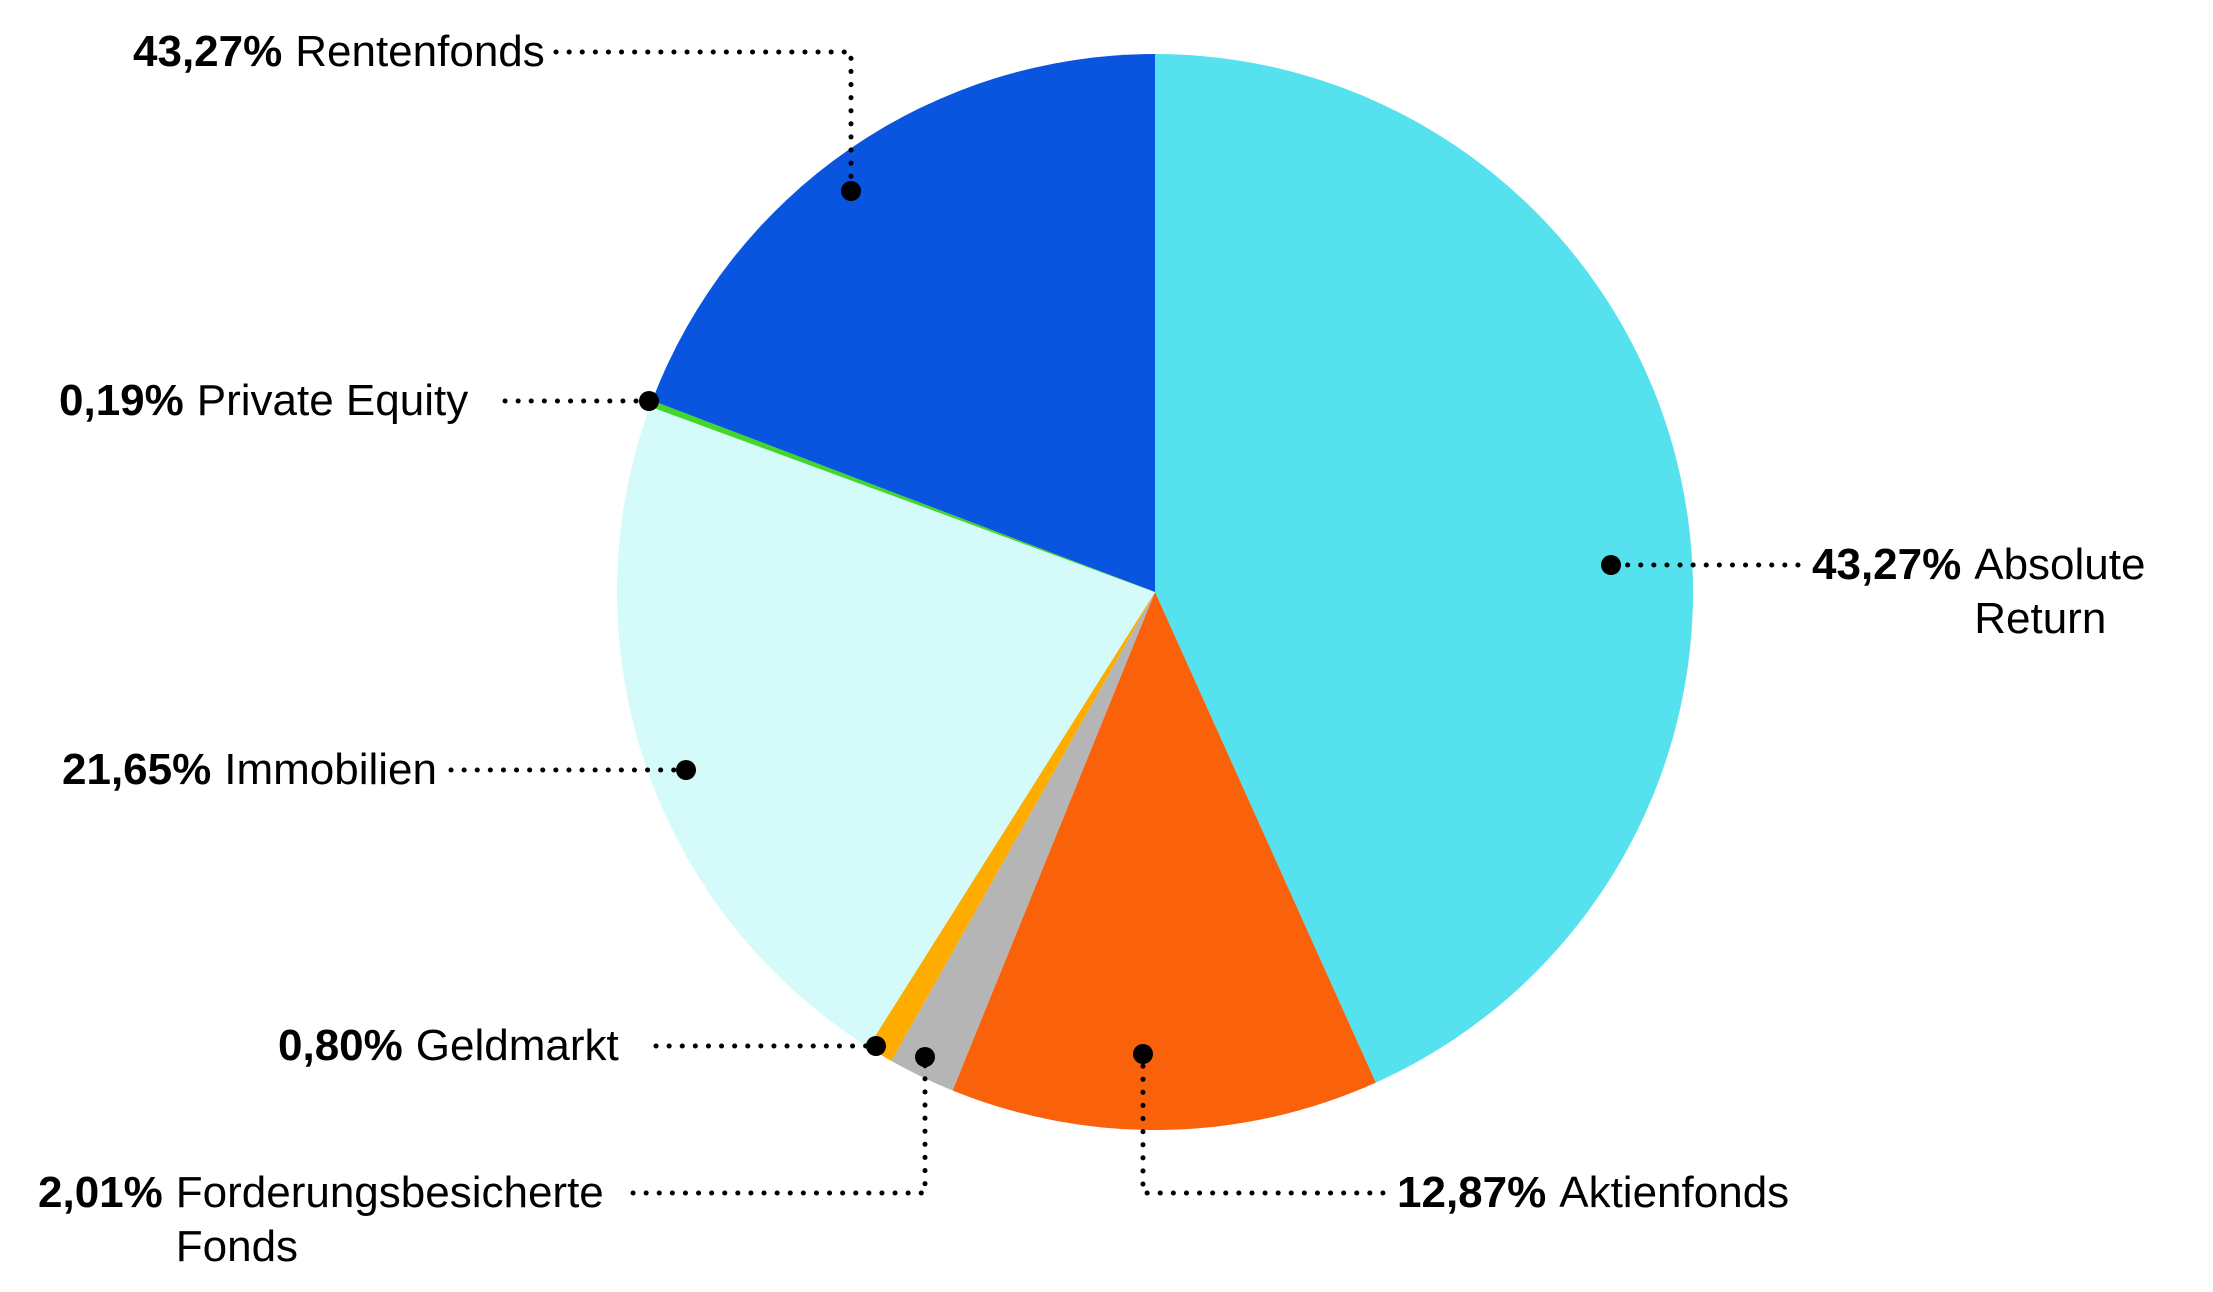 The height and width of the screenshot is (1292, 2213). Describe the element at coordinates (389, 1219) in the screenshot. I see `slice-name-forderungsbesicherte-fonds: Forderungsbesicherte Fonds` at that location.